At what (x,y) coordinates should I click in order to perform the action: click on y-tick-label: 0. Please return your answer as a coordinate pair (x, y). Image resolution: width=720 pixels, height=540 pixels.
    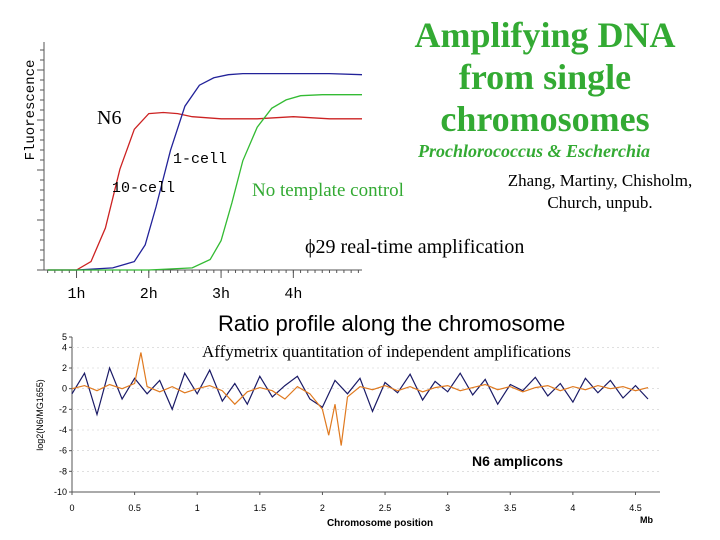
    Looking at the image, I should click on (64, 389).